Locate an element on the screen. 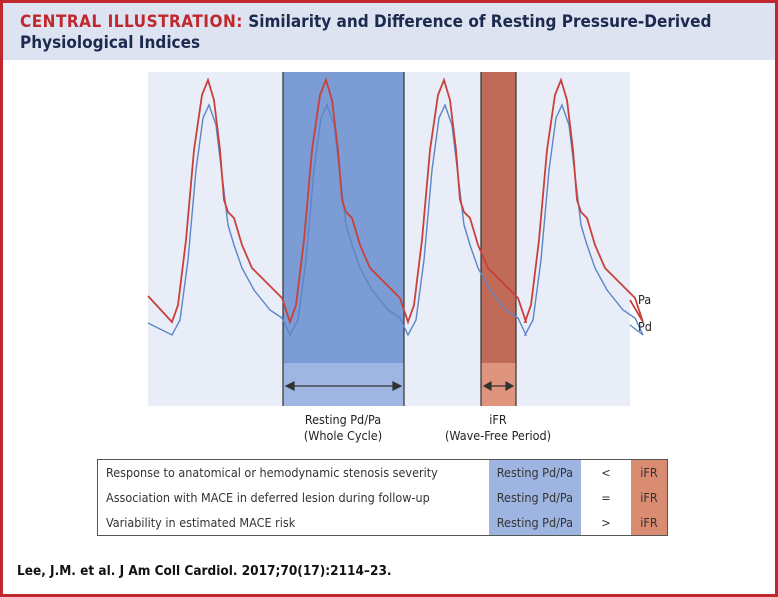 This screenshot has height=597, width=778. ifr-band is located at coordinates (498, 217).